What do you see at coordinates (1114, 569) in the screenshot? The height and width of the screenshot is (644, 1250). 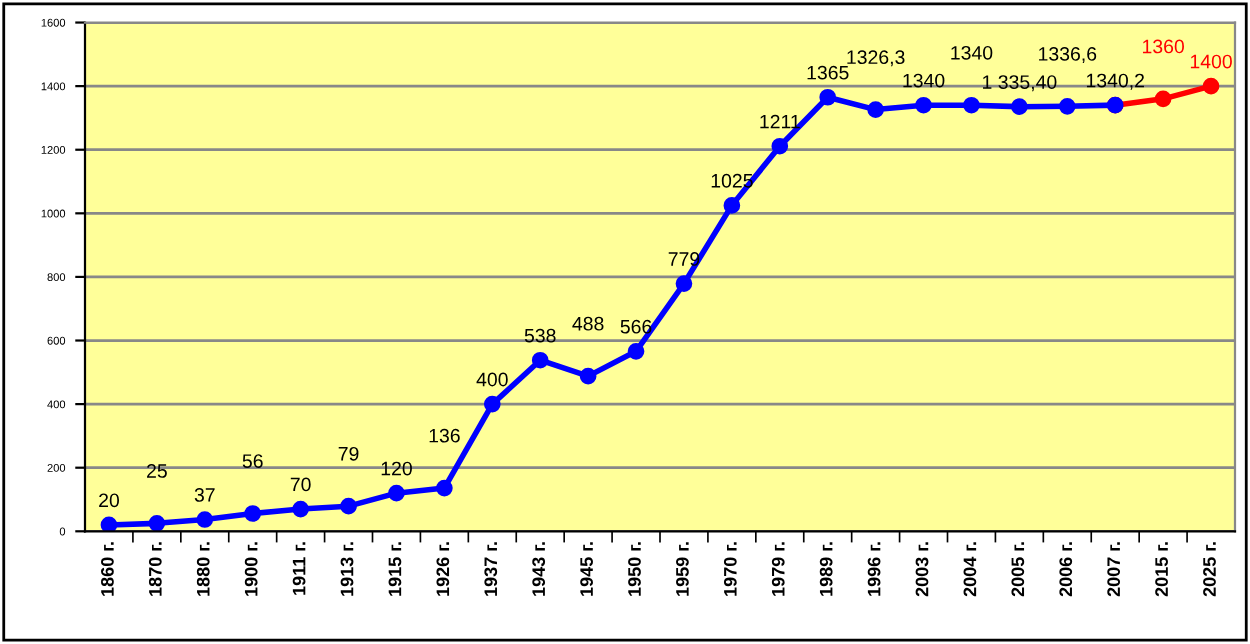 I see `x-tick-label: 2007 г.` at bounding box center [1114, 569].